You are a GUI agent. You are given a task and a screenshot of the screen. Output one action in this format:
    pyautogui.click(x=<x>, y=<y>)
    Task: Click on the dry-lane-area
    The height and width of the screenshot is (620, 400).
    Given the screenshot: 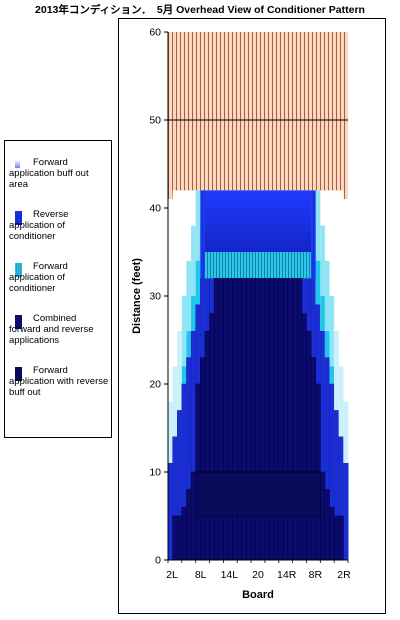 What is the action you would take?
    pyautogui.click(x=258, y=116)
    